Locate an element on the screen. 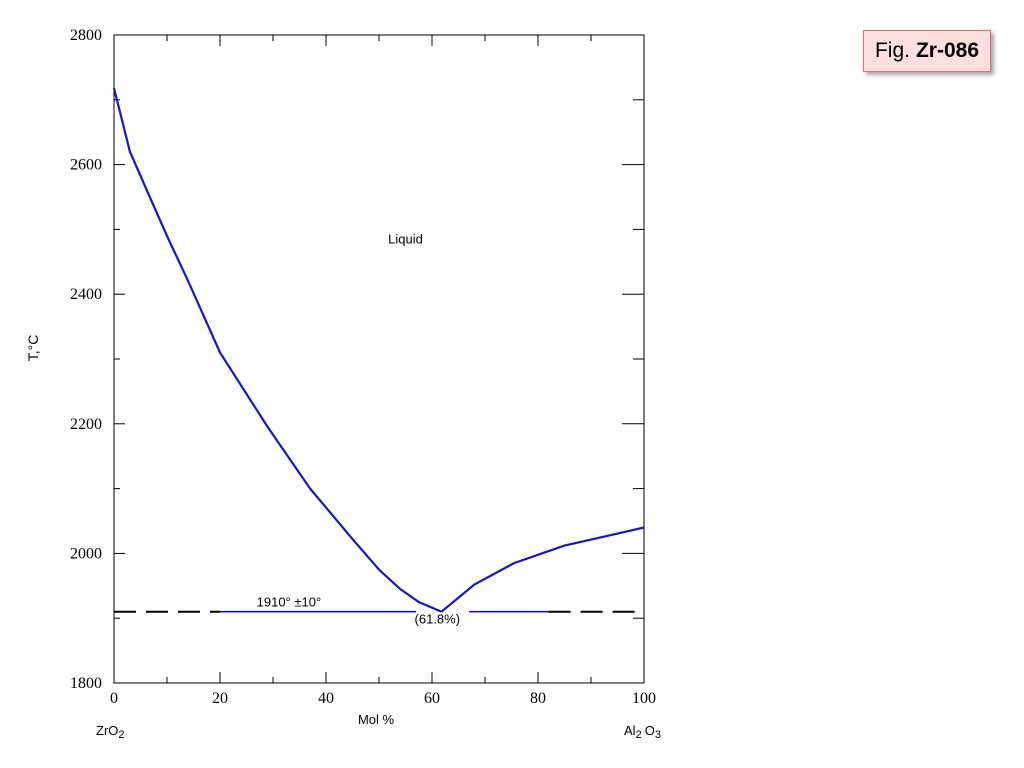 This screenshot has width=1024, height=768. y-tick-label: 2800 is located at coordinates (86, 35).